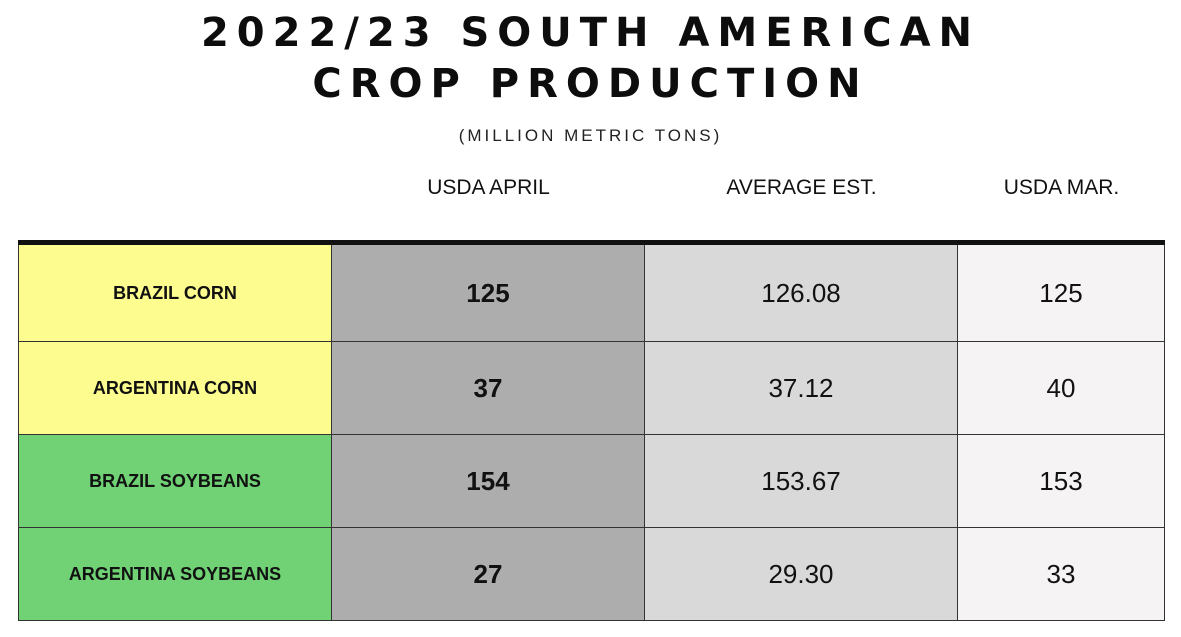 The height and width of the screenshot is (637, 1181). What do you see at coordinates (590, 84) in the screenshot?
I see `chart-title-line-2: CROP PRODUCTION` at bounding box center [590, 84].